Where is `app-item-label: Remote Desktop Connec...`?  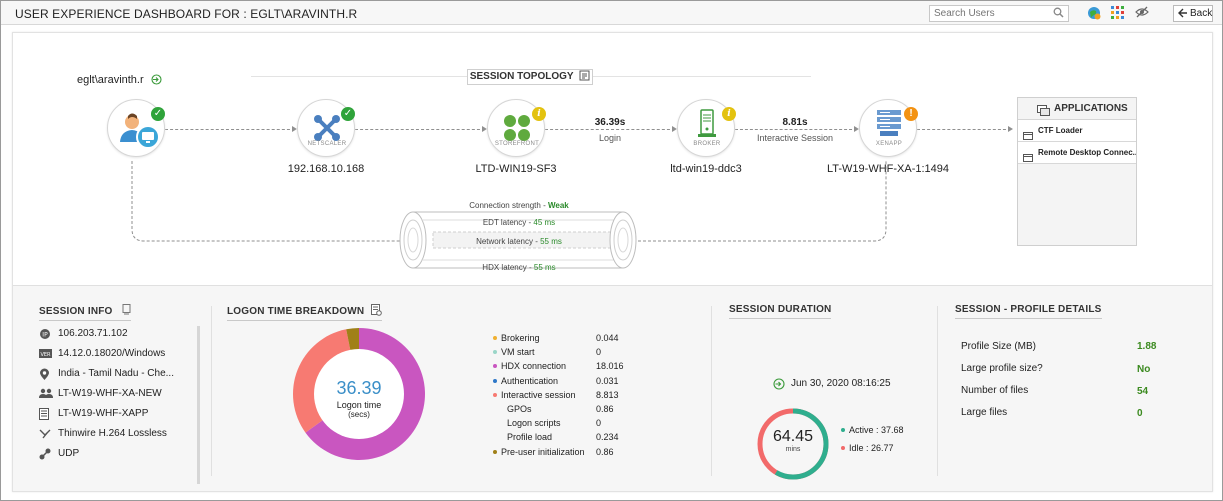
app-item-label: Remote Desktop Connec... is located at coordinates (1087, 152).